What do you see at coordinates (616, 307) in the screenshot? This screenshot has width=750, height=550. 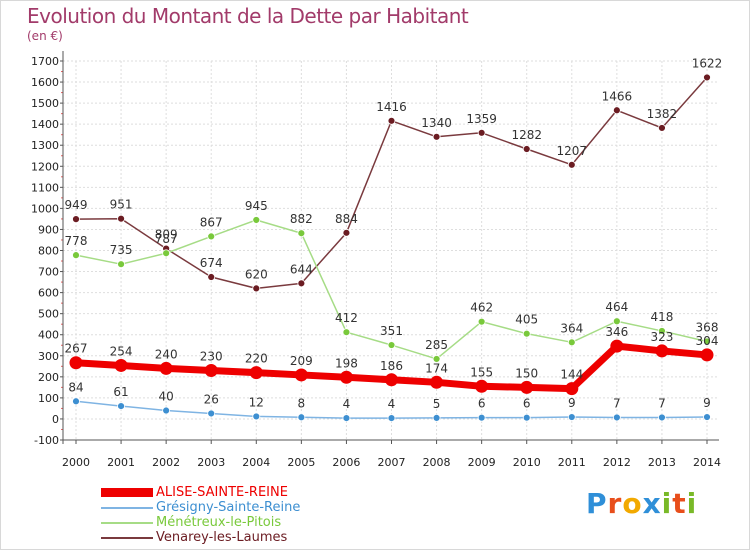 I see `data-label-menetreux-le-pitois: 464` at bounding box center [616, 307].